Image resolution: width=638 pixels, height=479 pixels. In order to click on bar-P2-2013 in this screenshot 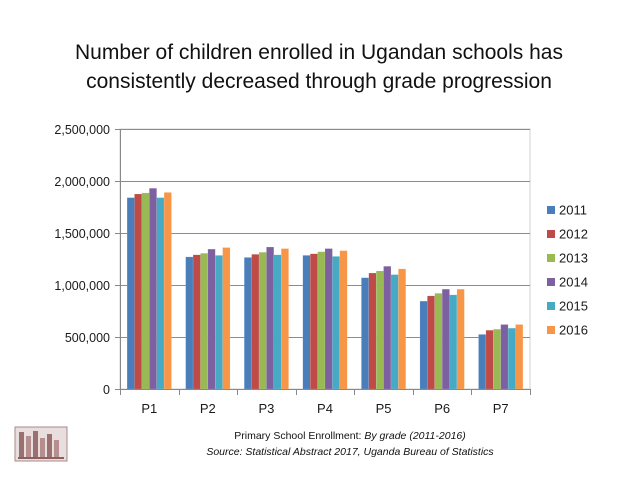, I will do `click(204, 321)`.